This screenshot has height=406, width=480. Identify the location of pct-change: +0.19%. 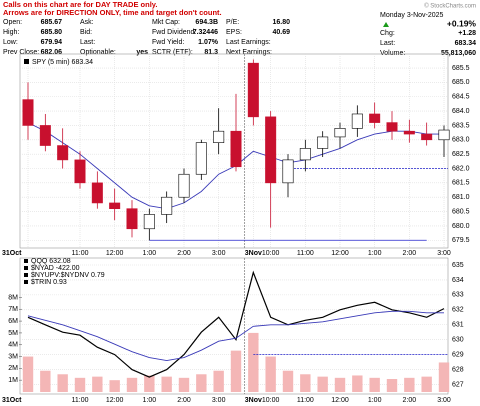
(462, 23).